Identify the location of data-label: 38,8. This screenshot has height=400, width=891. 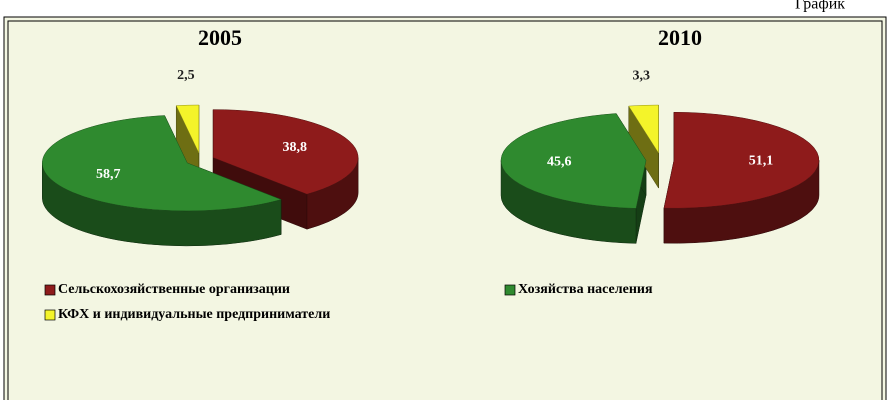
(295, 147).